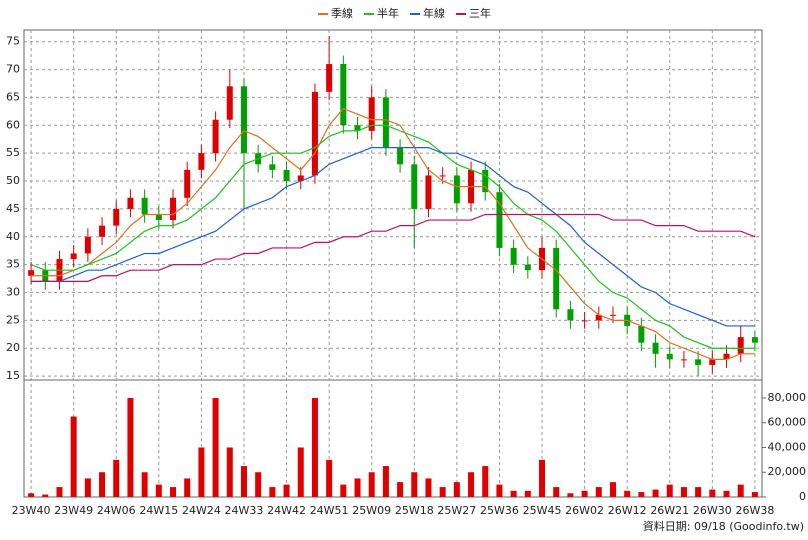 Image resolution: width=808 pixels, height=540 pixels. Describe the element at coordinates (201, 510) in the screenshot. I see `x-tick-label: 24W24` at that location.